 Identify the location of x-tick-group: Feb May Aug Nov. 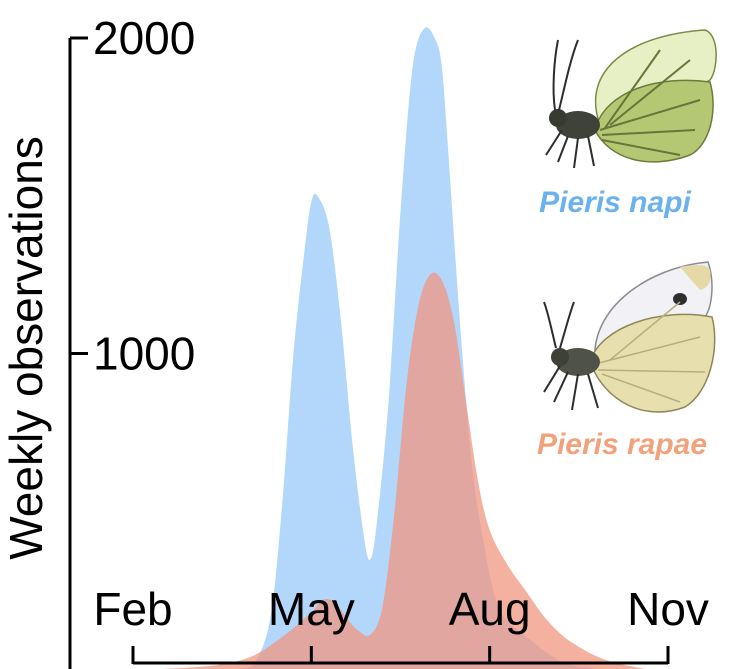
(401, 623).